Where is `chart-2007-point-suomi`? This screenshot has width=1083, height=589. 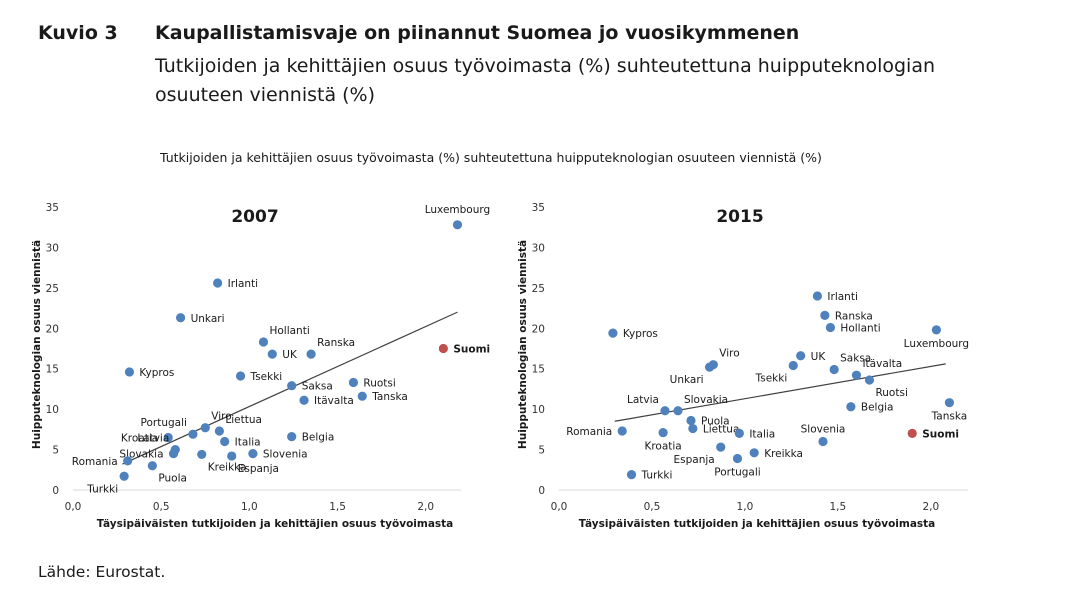
chart-2007-point-suomi is located at coordinates (443, 348).